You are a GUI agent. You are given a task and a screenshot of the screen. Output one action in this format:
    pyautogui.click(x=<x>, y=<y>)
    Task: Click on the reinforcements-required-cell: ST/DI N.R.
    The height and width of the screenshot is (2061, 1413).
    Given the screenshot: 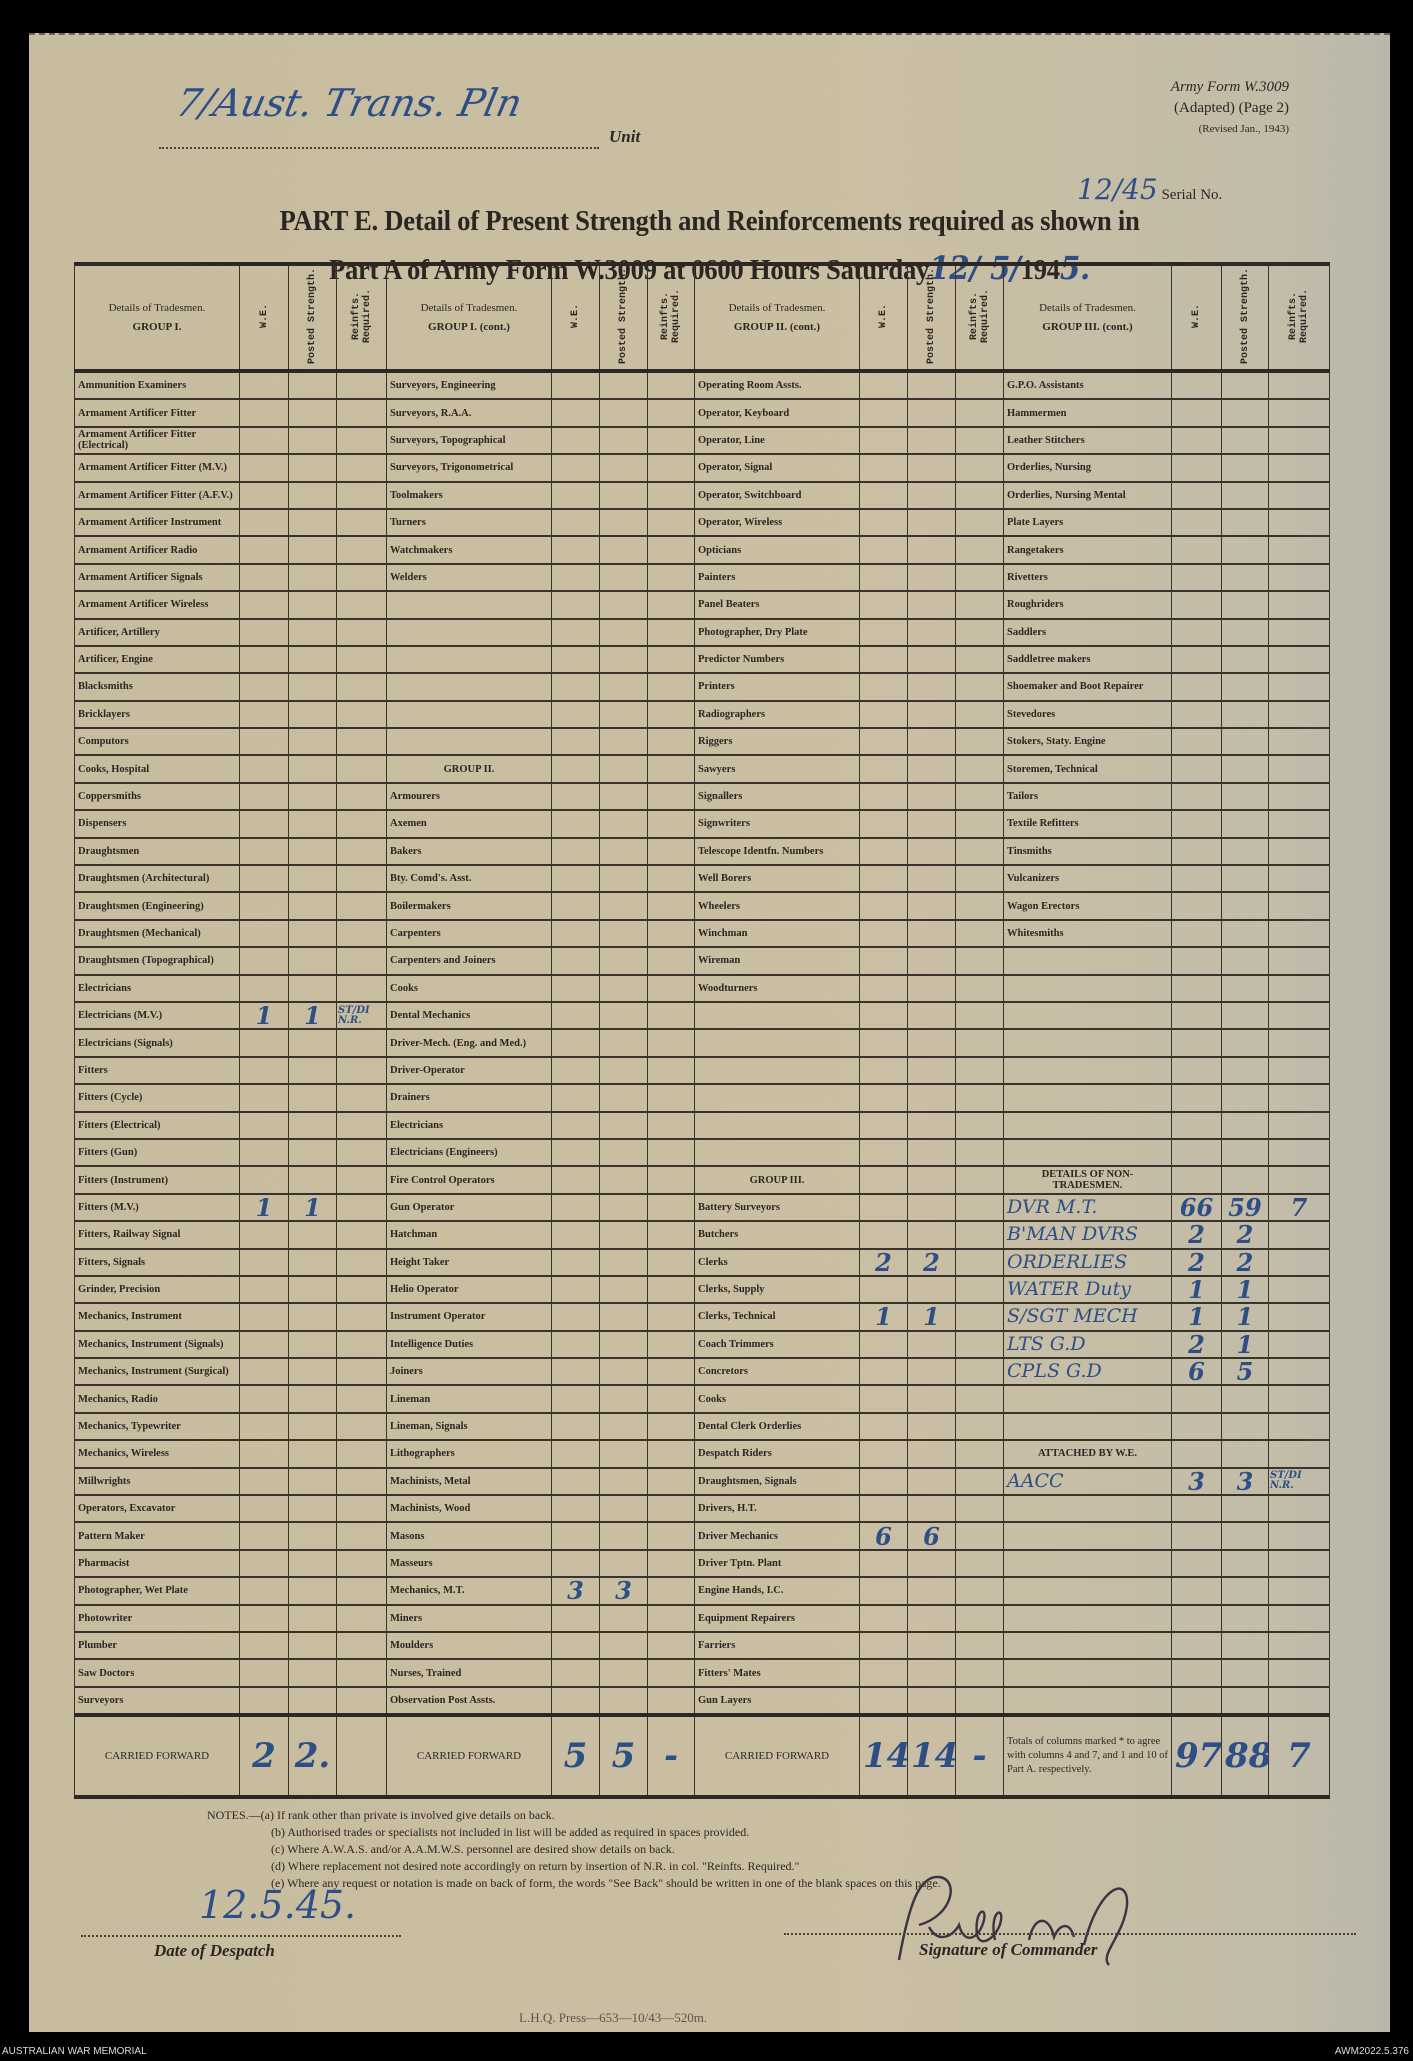 What is the action you would take?
    pyautogui.click(x=361, y=1015)
    